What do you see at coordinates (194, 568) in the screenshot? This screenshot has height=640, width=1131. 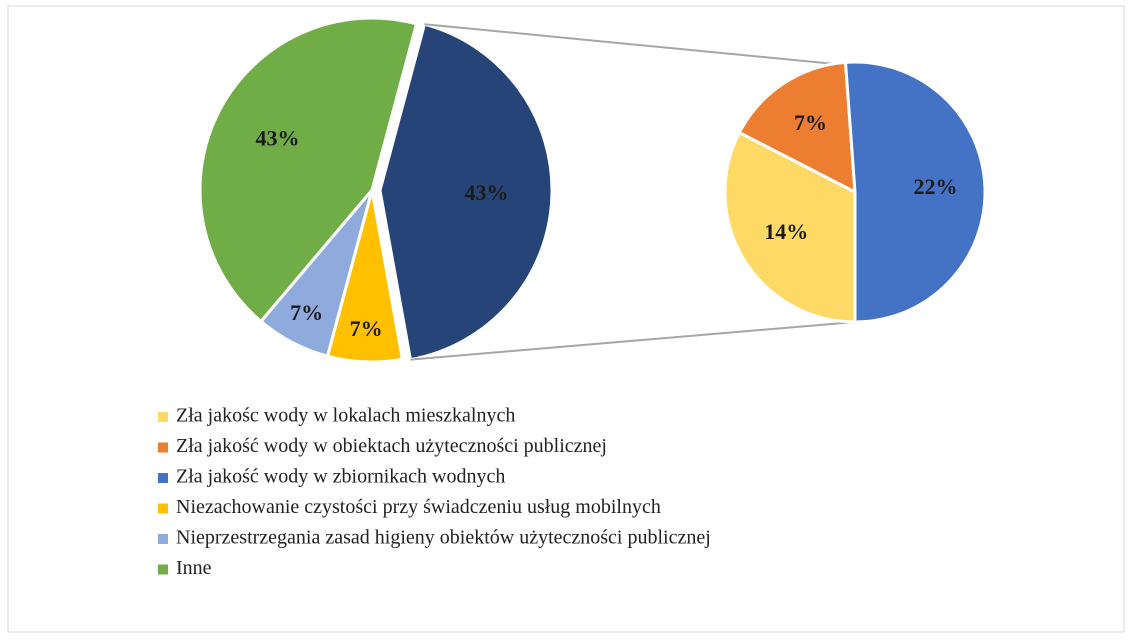 I see `legend-label: Inne` at bounding box center [194, 568].